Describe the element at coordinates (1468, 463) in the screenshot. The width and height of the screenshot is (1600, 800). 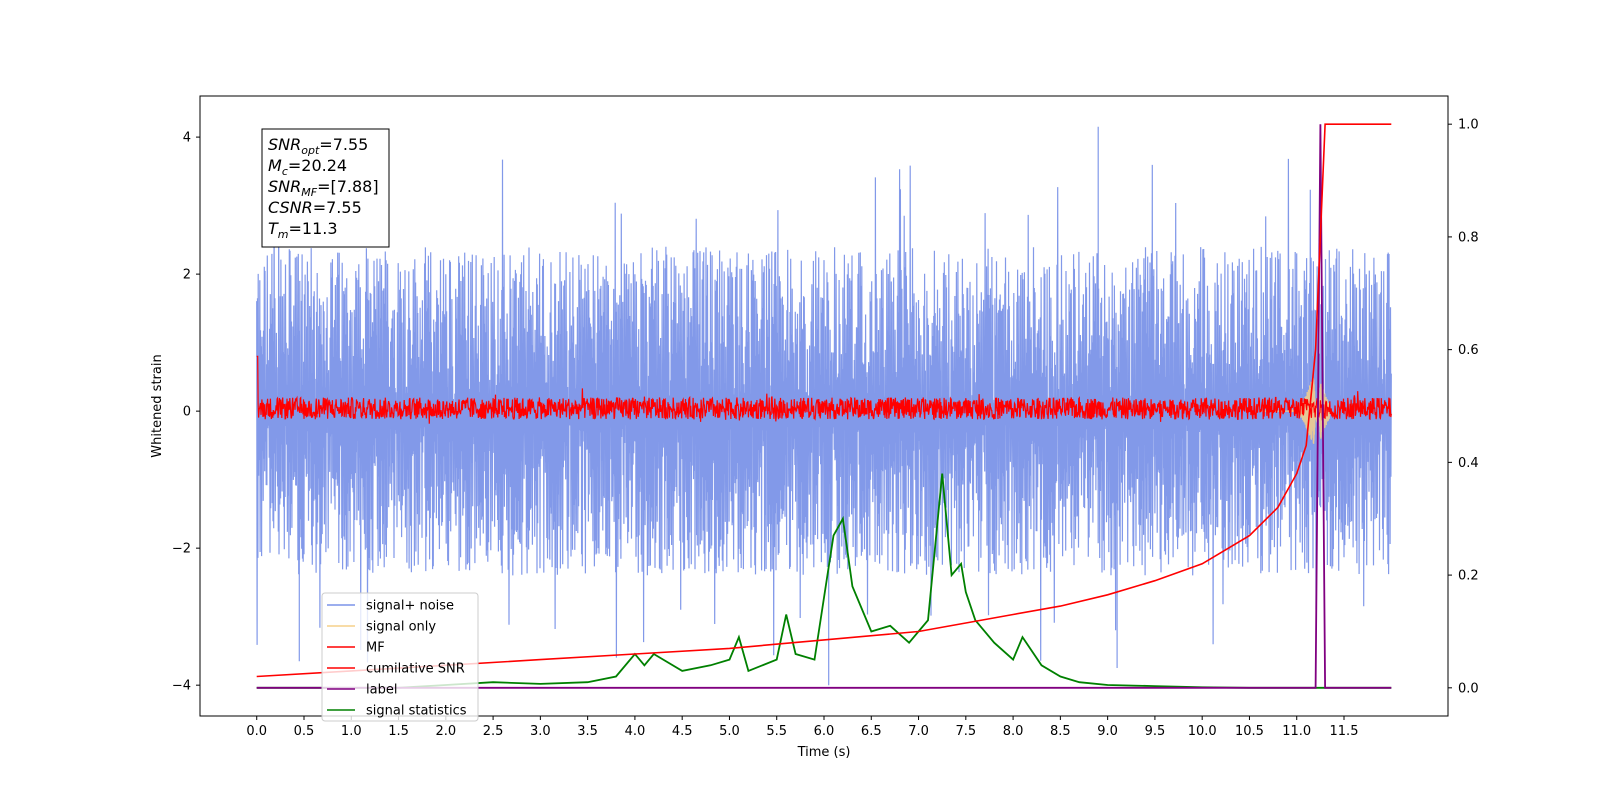
I see `y-right-tick-label: 0.4` at that location.